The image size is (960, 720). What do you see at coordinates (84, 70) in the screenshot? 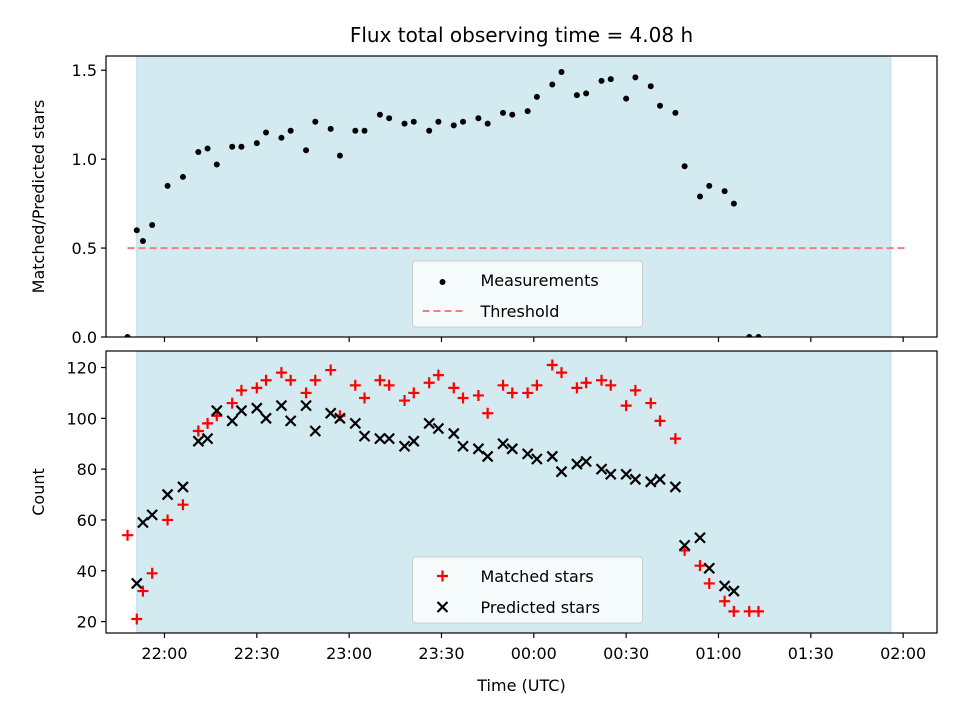
I see `y-tick-label: 1.5` at bounding box center [84, 70].